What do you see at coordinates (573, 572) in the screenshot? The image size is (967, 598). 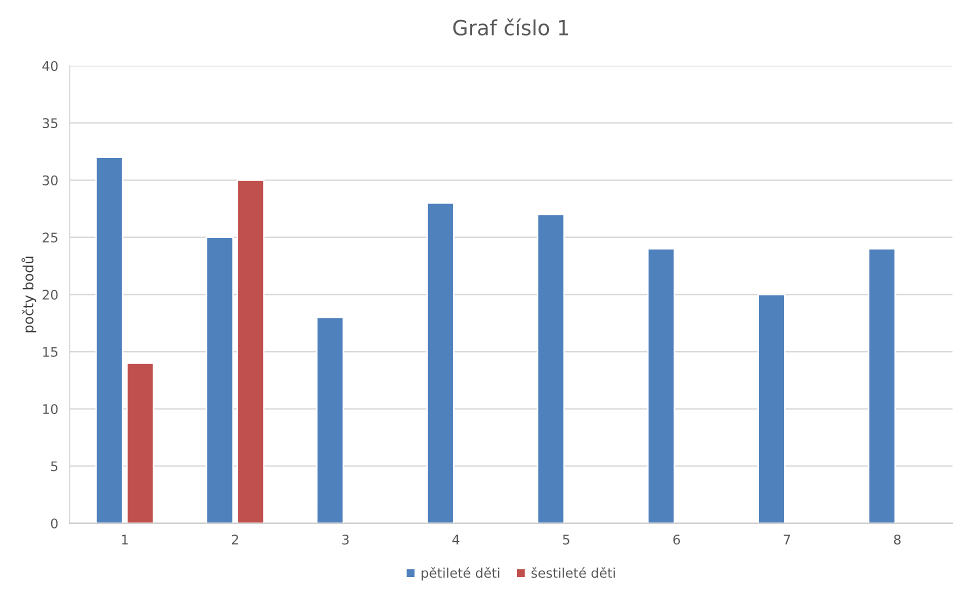 I see `legend-label: šestileté děti` at bounding box center [573, 572].